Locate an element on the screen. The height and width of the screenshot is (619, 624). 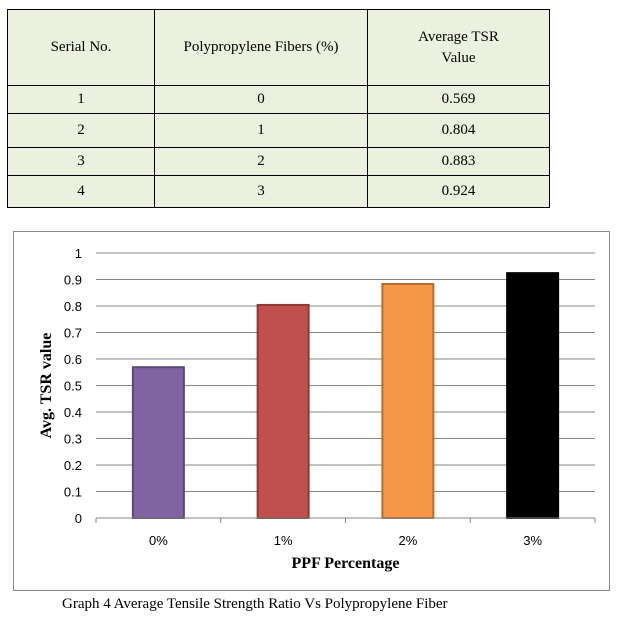
tsr-value-cell: 0.804 is located at coordinates (458, 130).